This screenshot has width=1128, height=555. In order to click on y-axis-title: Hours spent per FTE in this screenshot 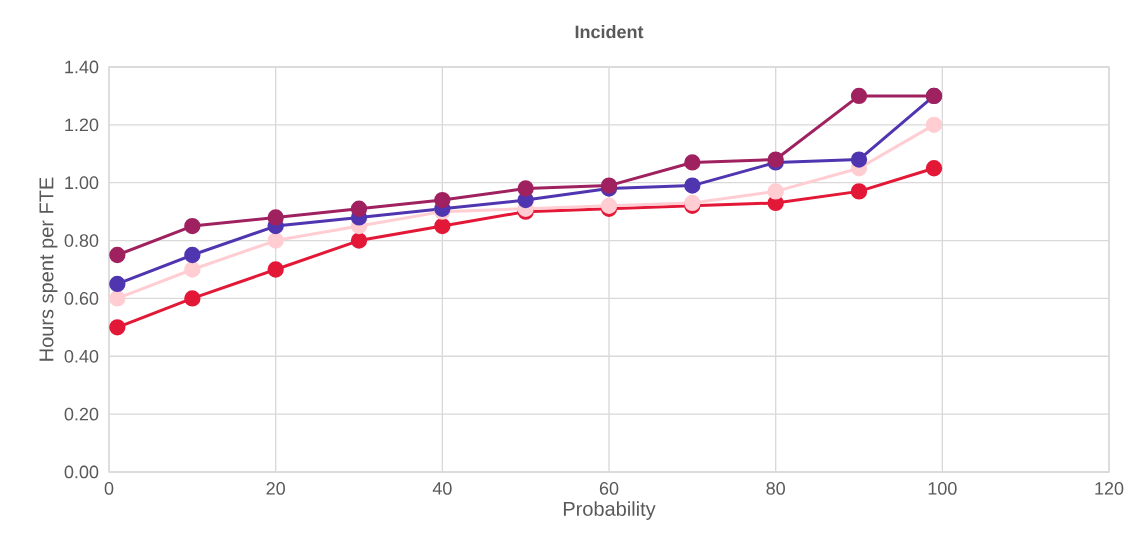, I will do `click(48, 269)`.